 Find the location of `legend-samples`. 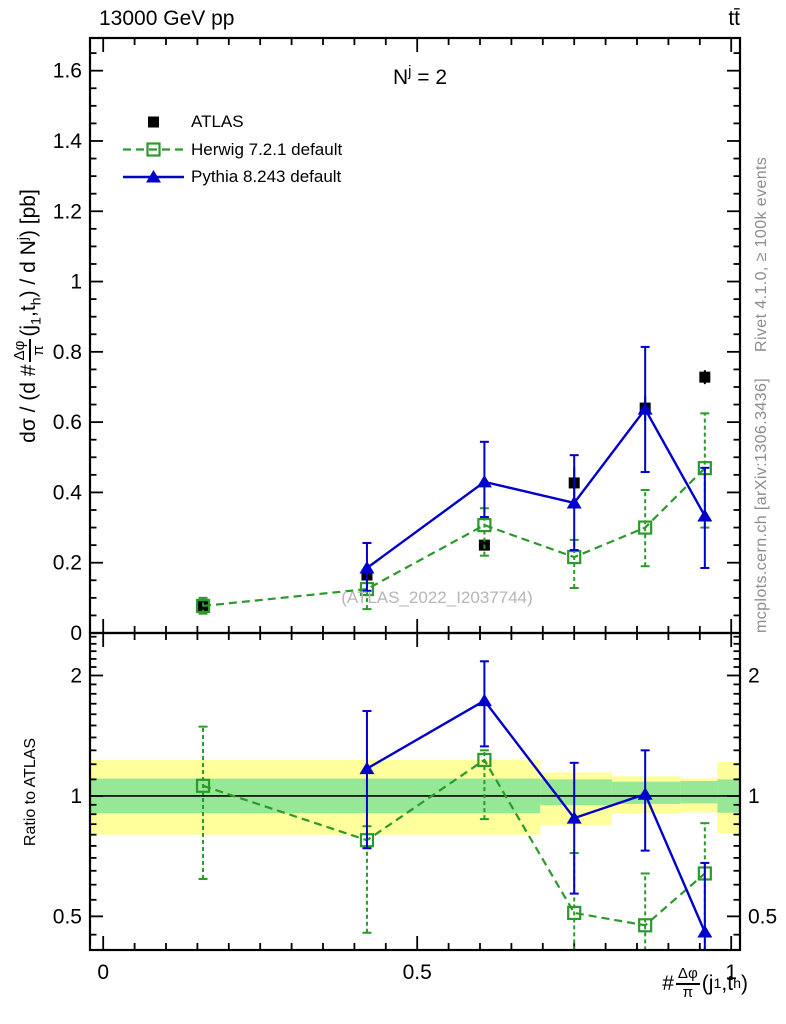

legend-samples is located at coordinates (153, 149).